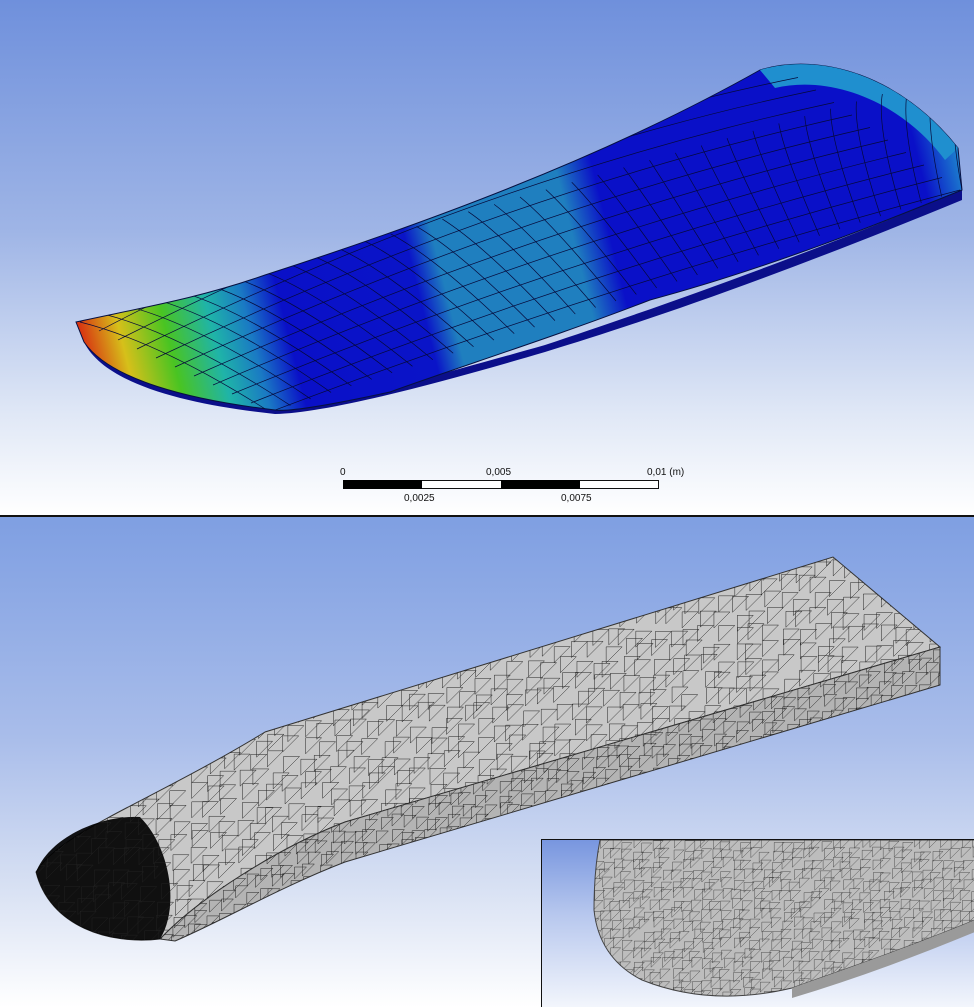 Image resolution: width=974 pixels, height=1007 pixels. I want to click on scale-label-0-01: 0,01 (m), so click(666, 472).